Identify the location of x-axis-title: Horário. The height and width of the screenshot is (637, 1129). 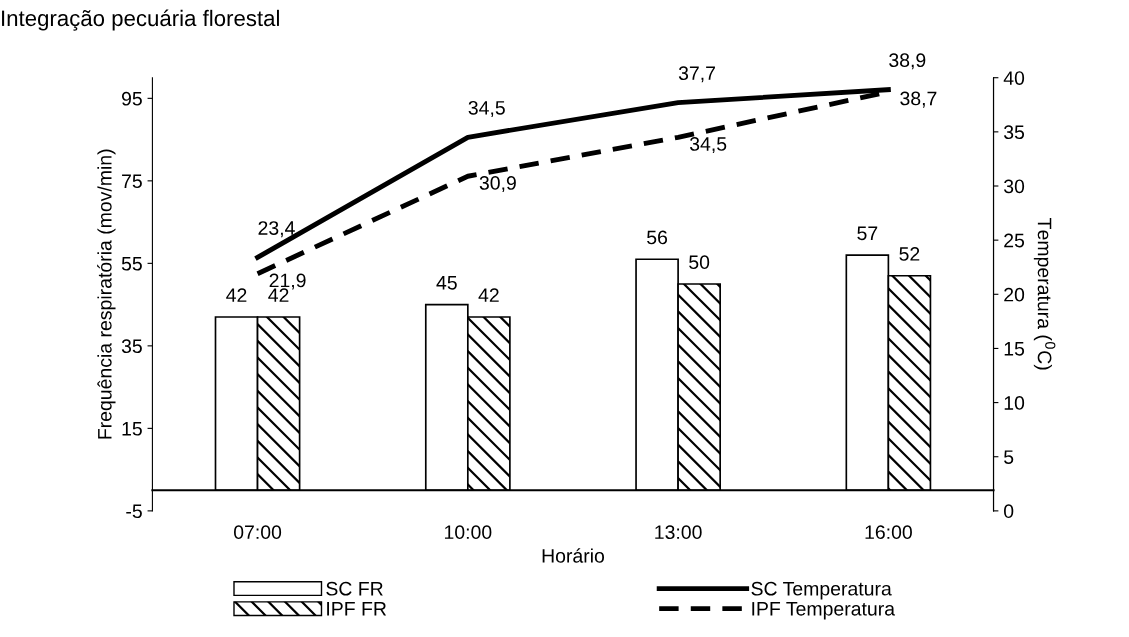
(573, 555).